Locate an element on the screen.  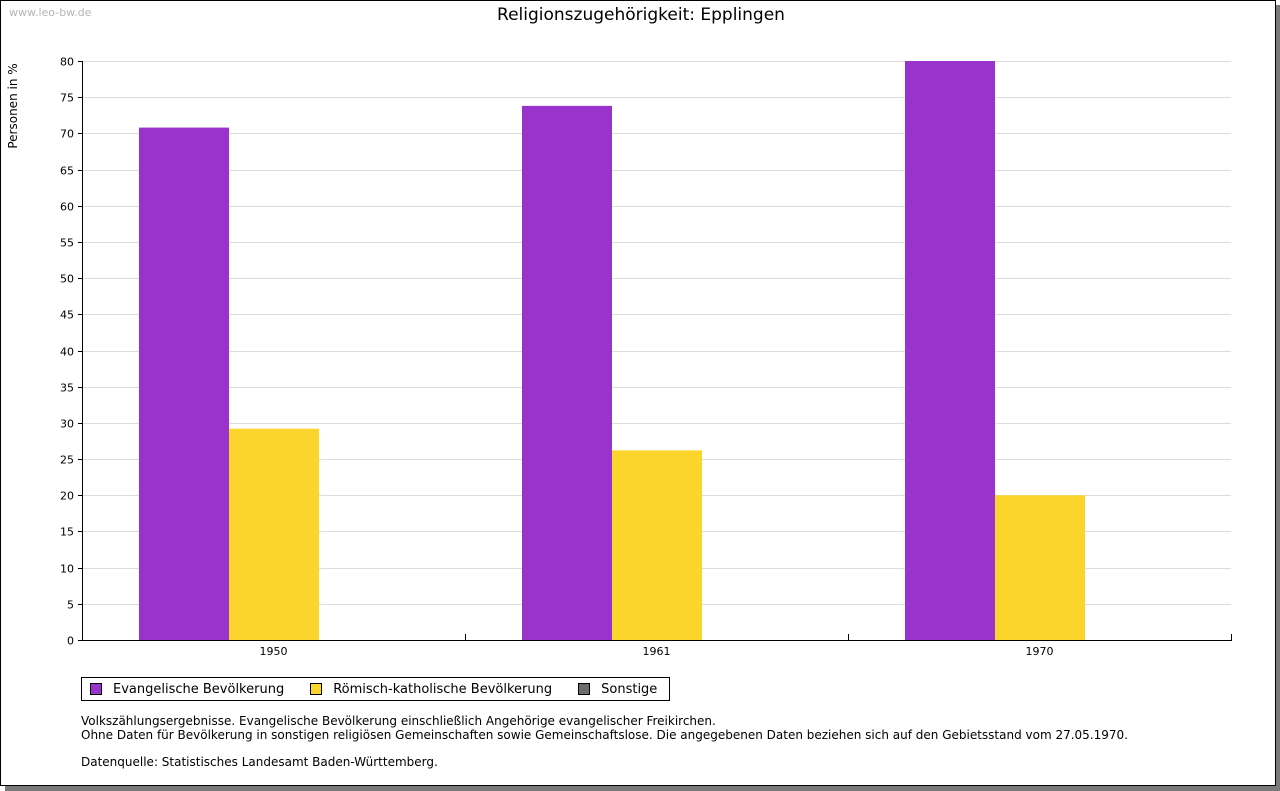
legend-item-sonstige: Sonstige is located at coordinates (617, 689).